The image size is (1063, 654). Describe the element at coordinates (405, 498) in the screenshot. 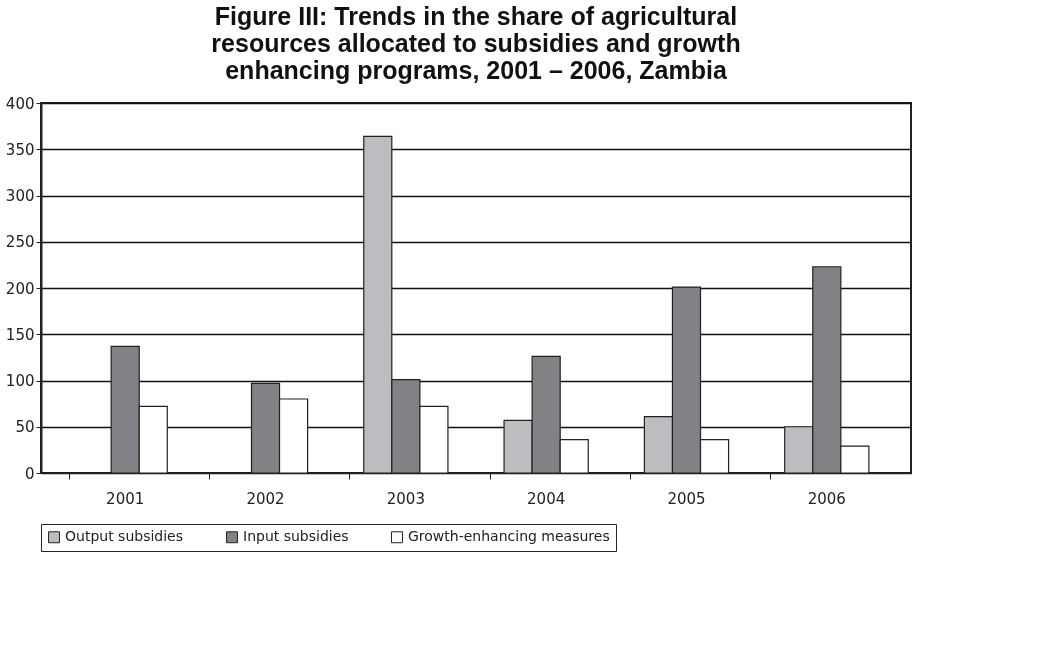

I see `x-tick-label: 2003` at that location.